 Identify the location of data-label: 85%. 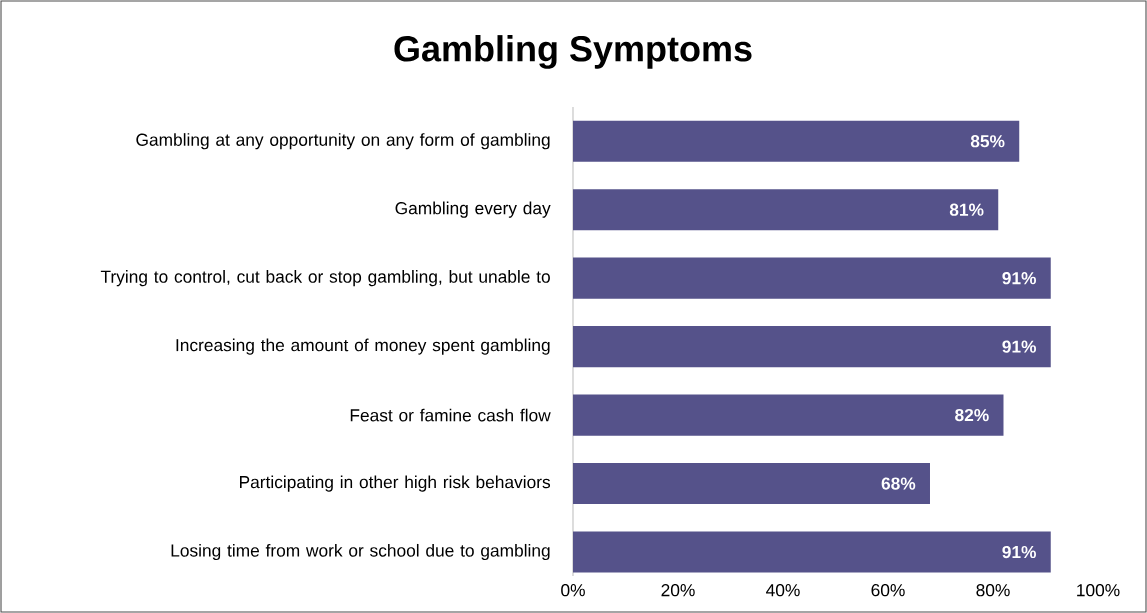
(987, 141).